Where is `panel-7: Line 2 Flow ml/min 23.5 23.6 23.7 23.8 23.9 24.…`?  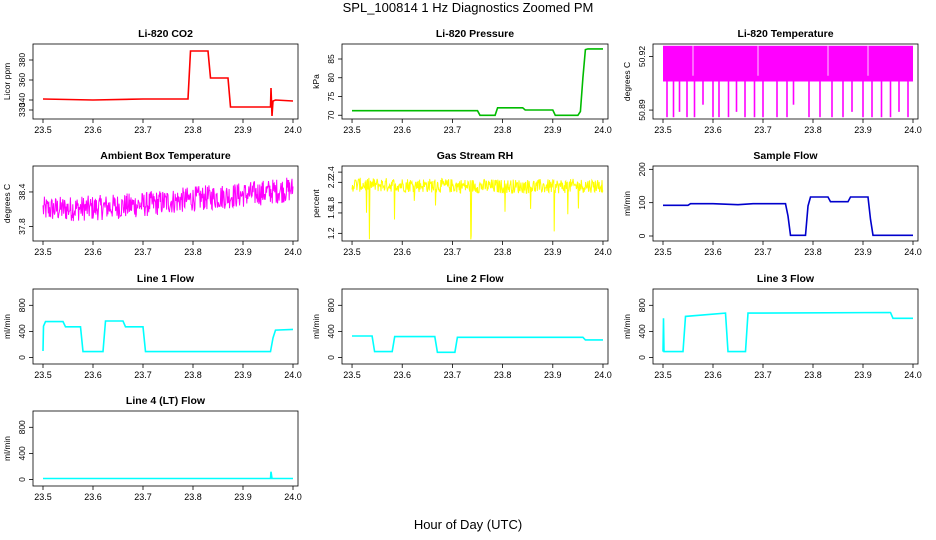 panel-7: Line 2 Flow ml/min 23.5 23.6 23.7 23.8 23.9 24.… is located at coordinates (461, 326).